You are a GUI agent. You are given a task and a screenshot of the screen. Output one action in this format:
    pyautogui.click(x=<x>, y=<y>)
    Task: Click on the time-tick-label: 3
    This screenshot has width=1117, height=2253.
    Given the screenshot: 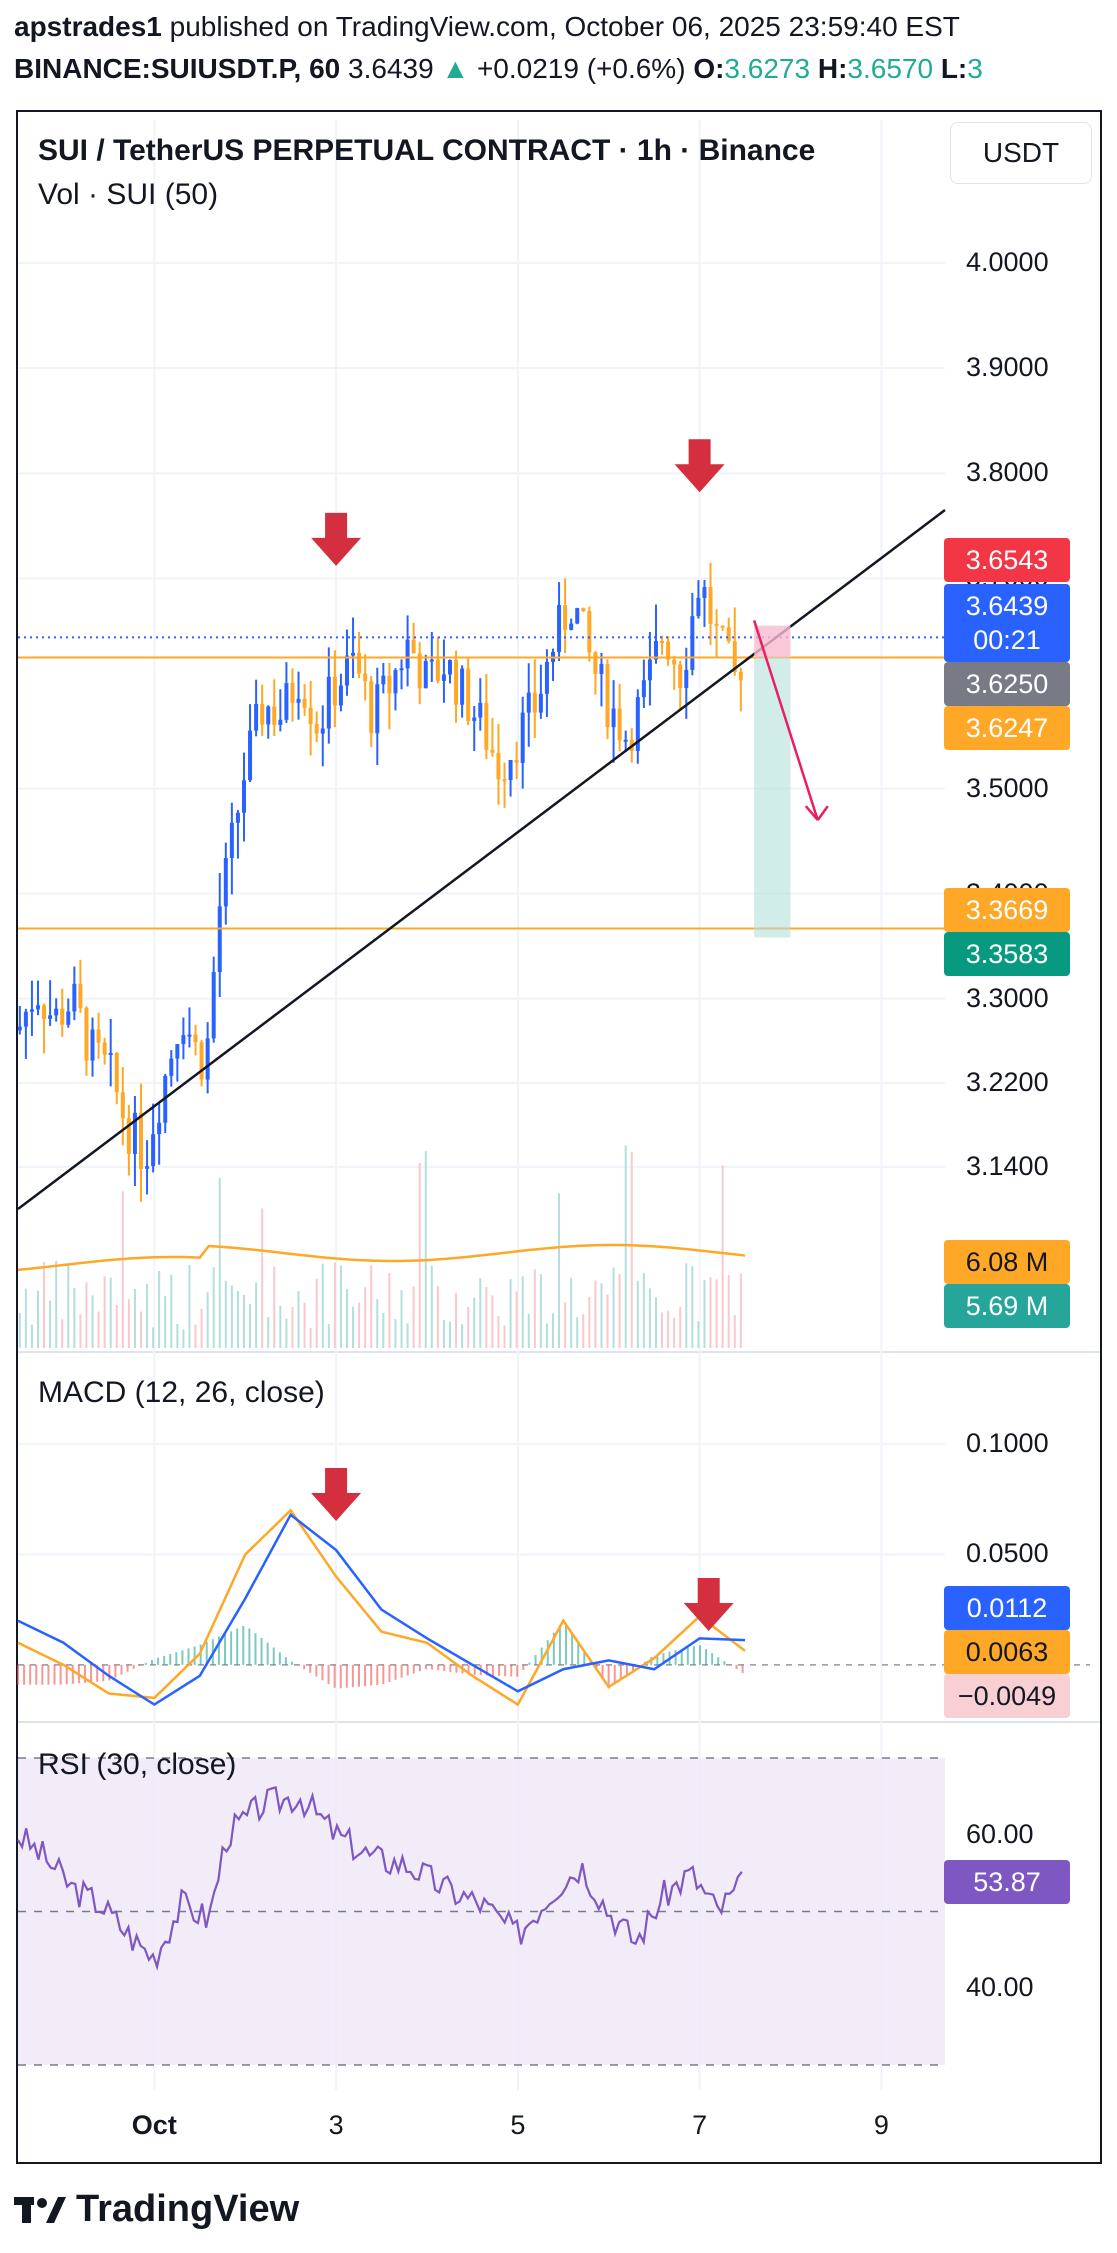 What is the action you would take?
    pyautogui.click(x=336, y=2125)
    